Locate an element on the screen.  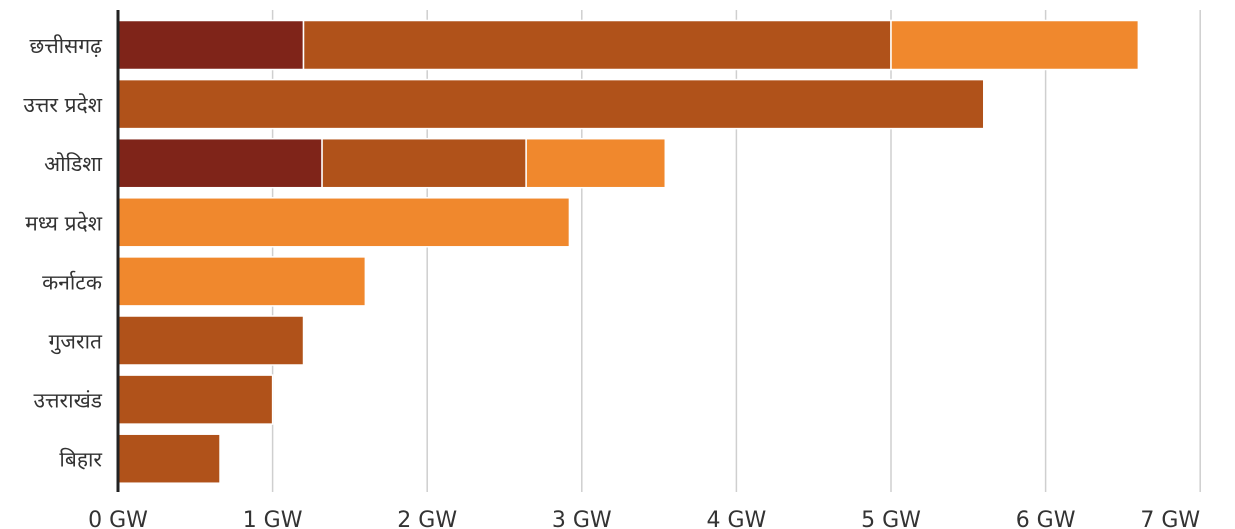
category-label-4: कर्नाटक is located at coordinates (72, 282).